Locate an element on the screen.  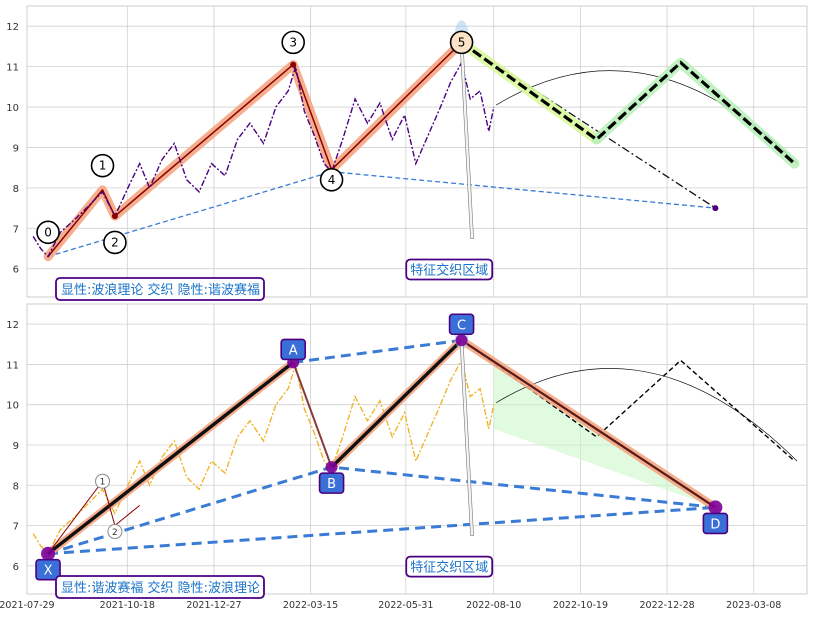
projection-endpoint is located at coordinates (715, 208).